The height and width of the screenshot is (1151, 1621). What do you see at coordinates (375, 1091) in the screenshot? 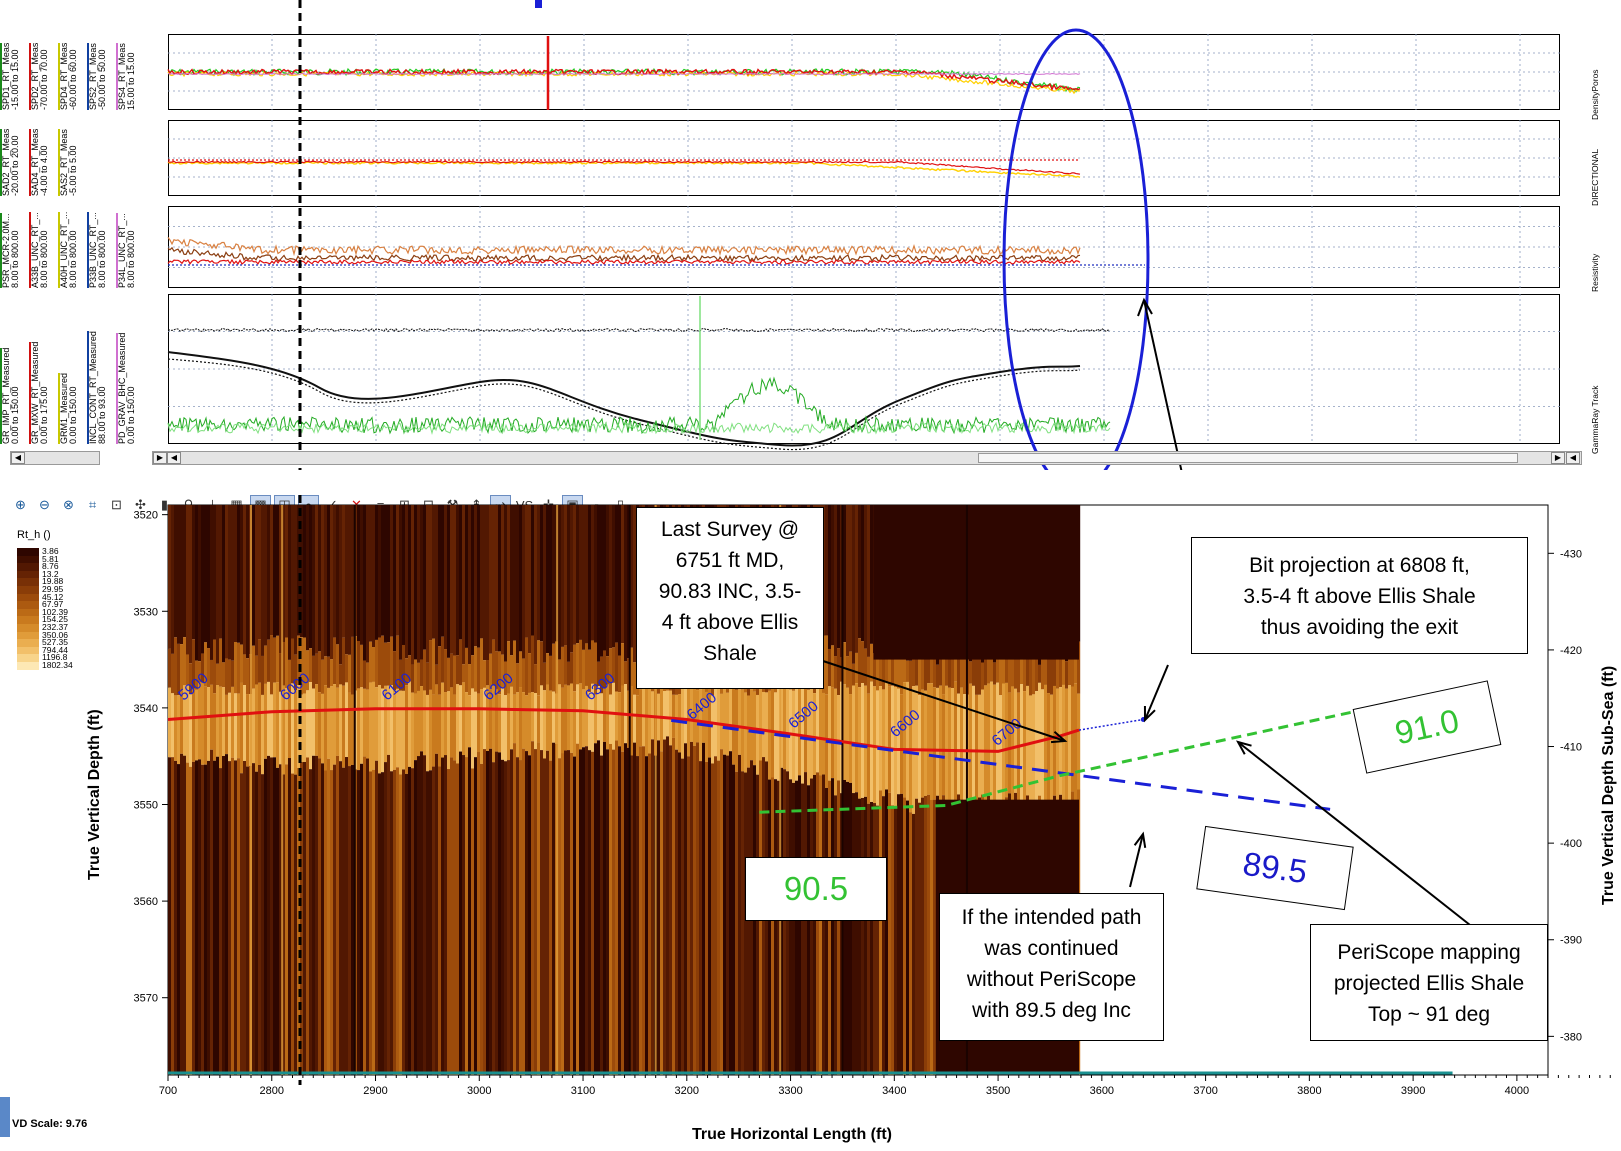
I see `x-tick-label: 2900` at bounding box center [375, 1091].